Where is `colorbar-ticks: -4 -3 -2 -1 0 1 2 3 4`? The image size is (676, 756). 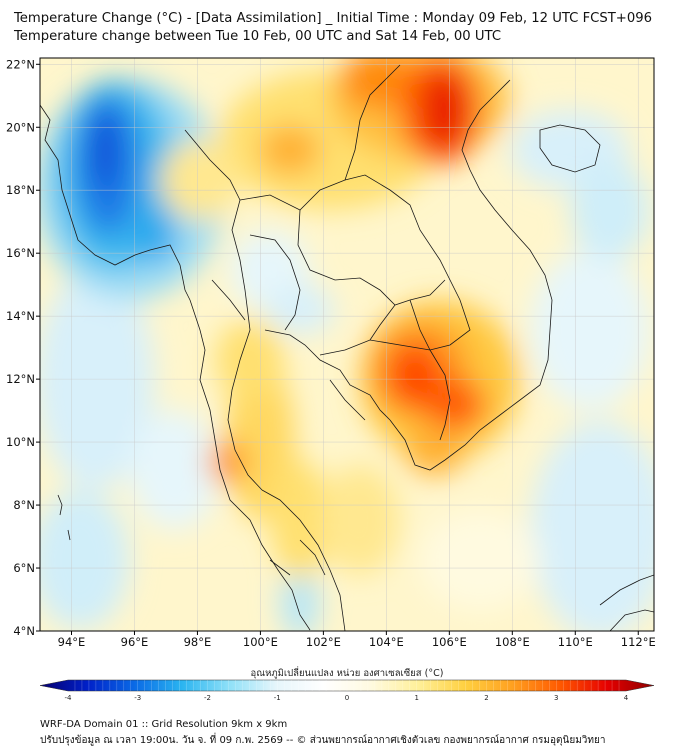 colorbar-ticks: -4 -3 -2 -1 0 1 2 3 4 is located at coordinates (347, 698).